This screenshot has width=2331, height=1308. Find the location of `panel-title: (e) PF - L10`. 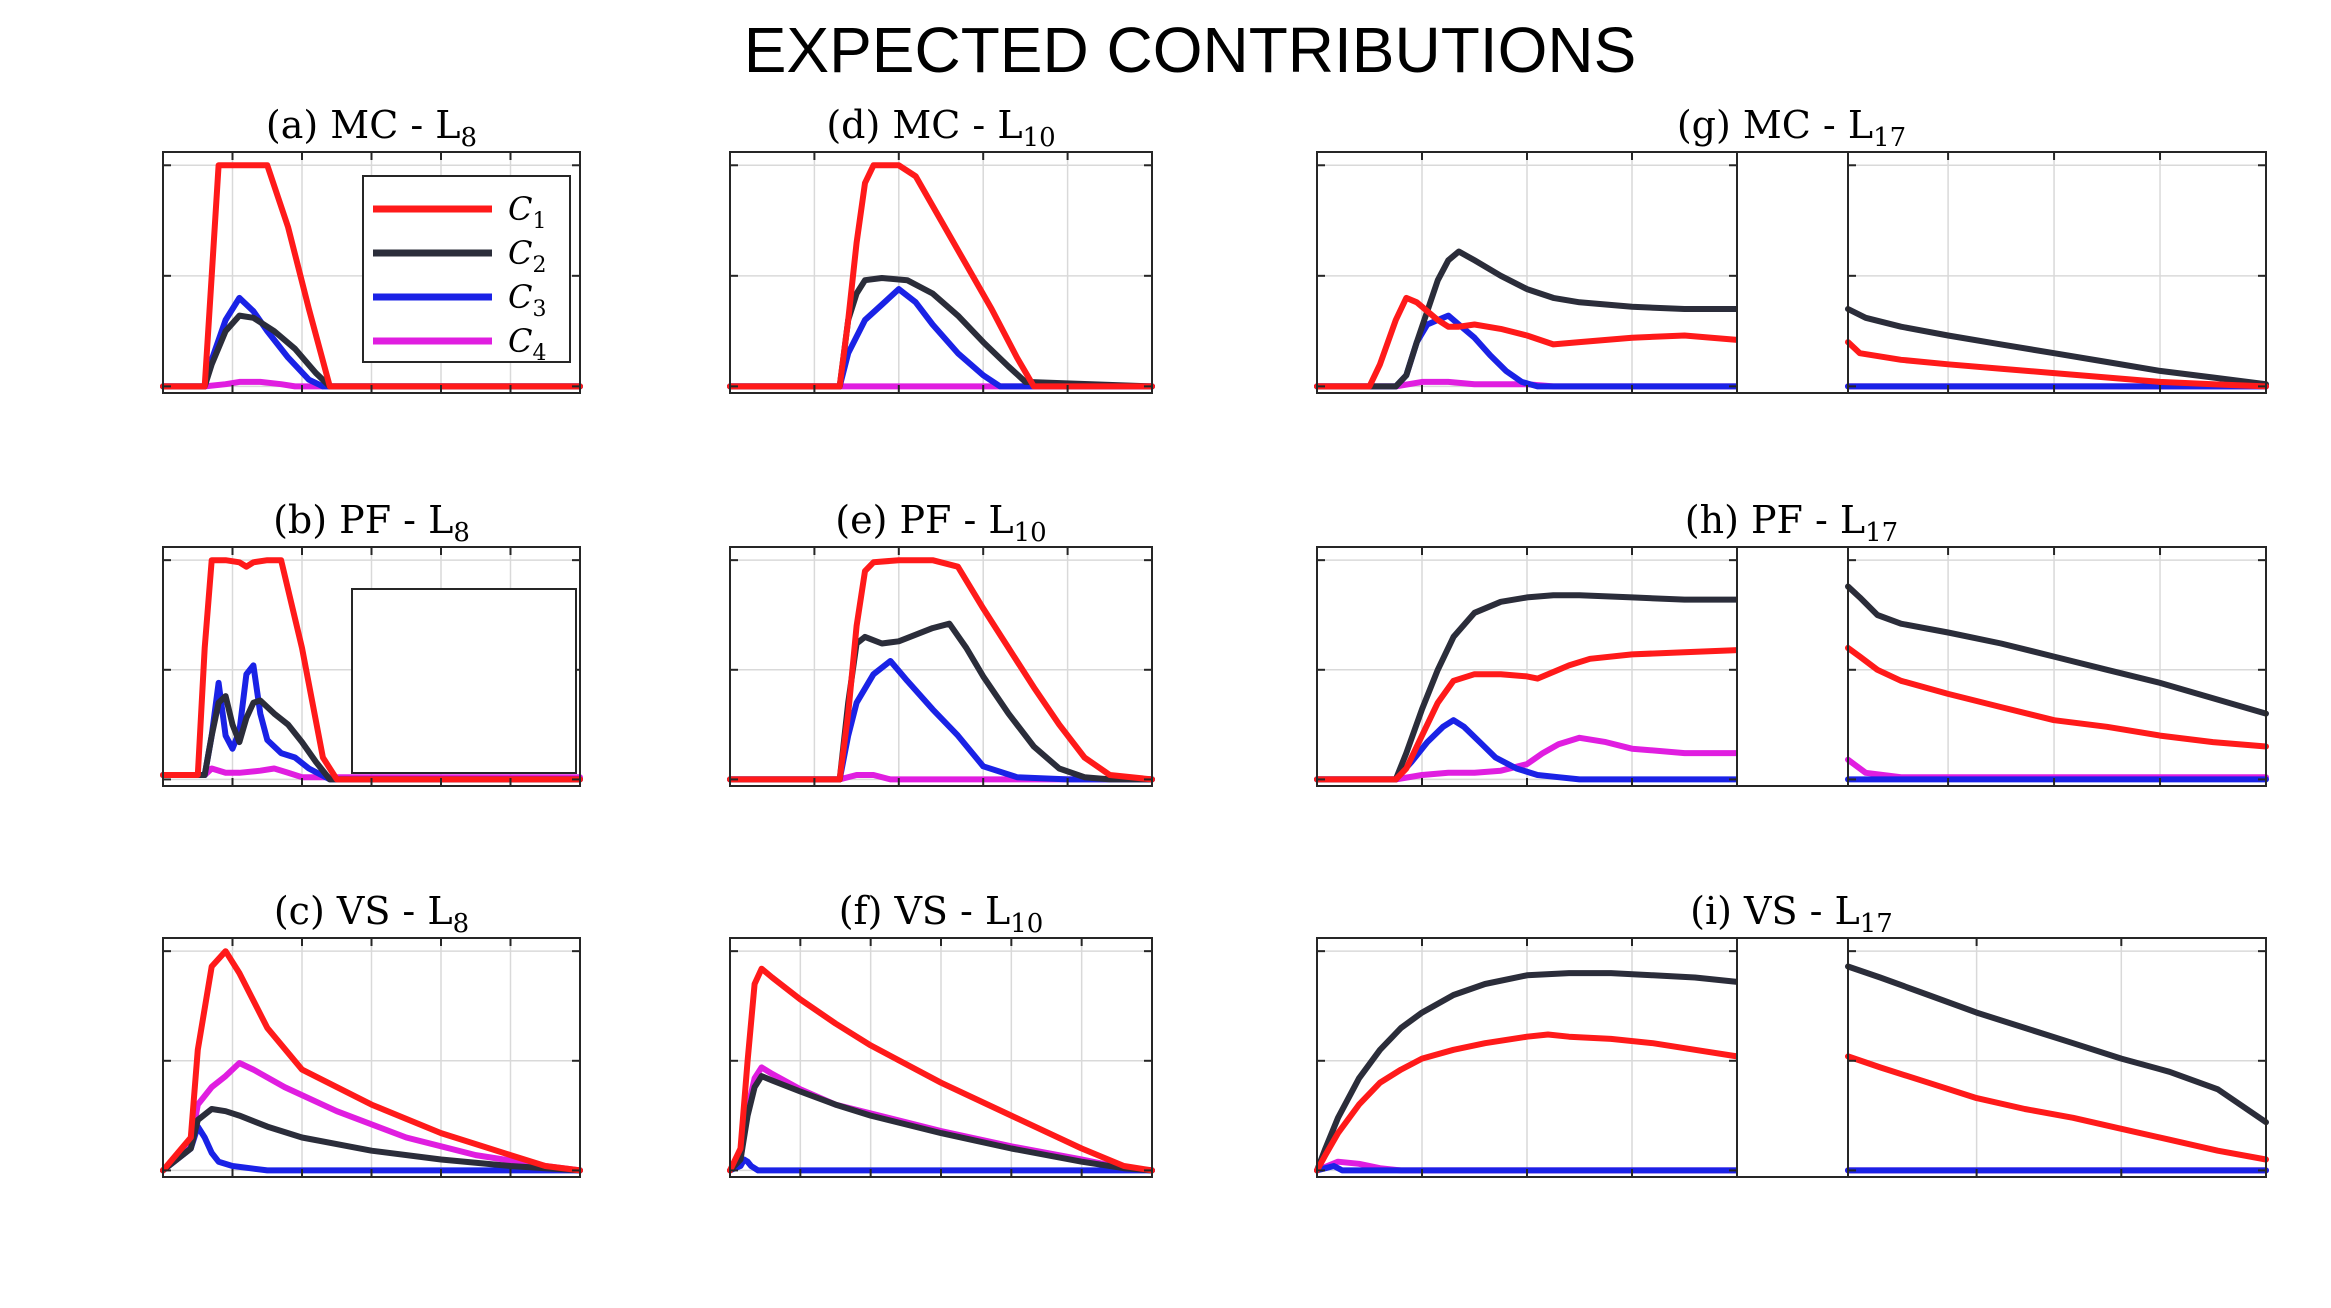

panel-title: (e) PF - L10 is located at coordinates (940, 523).